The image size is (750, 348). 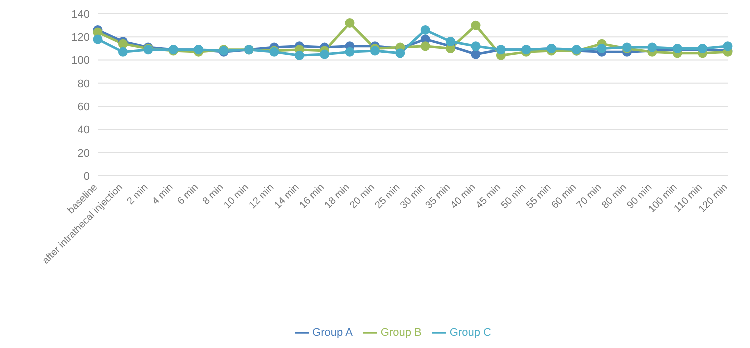 I want to click on x-tick-label: 6 min, so click(x=188, y=195).